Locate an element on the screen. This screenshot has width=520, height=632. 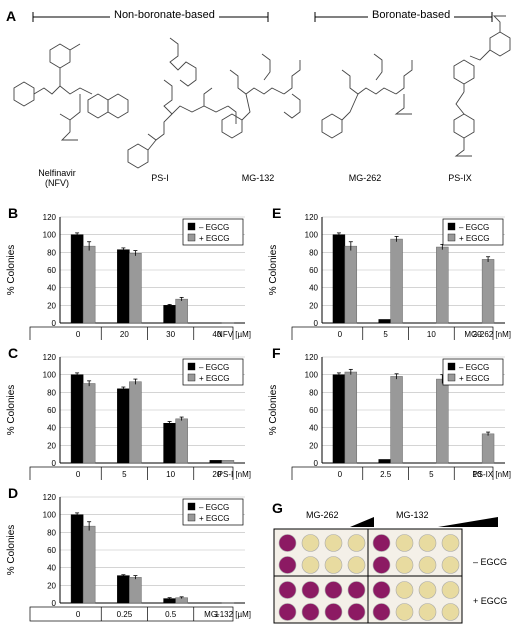
panel-label-d: D is located at coordinates (13, 493).